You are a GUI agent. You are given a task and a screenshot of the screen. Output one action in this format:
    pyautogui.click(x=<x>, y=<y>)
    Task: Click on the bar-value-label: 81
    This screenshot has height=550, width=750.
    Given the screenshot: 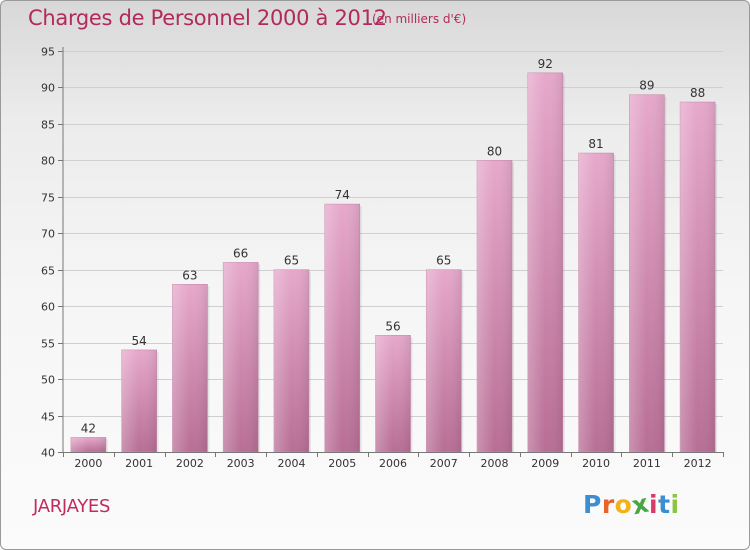 What is the action you would take?
    pyautogui.click(x=595, y=144)
    